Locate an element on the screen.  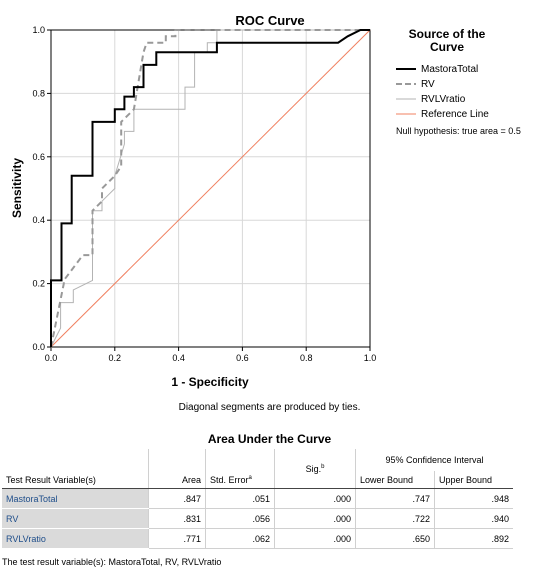
y-tick-label: 0.6 is located at coordinates (38, 157).